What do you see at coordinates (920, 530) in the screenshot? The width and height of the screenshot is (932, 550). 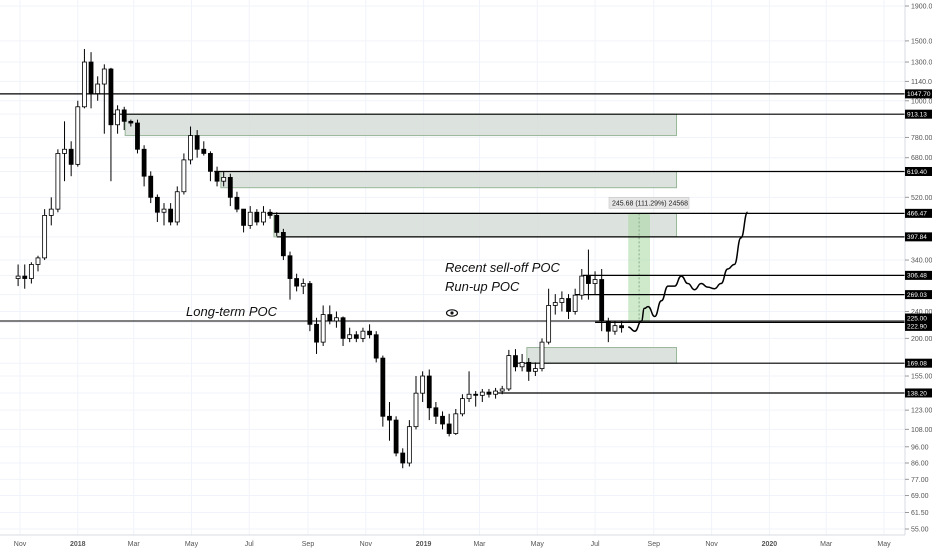 I see `price-tick-label: 55.00` at bounding box center [920, 530].